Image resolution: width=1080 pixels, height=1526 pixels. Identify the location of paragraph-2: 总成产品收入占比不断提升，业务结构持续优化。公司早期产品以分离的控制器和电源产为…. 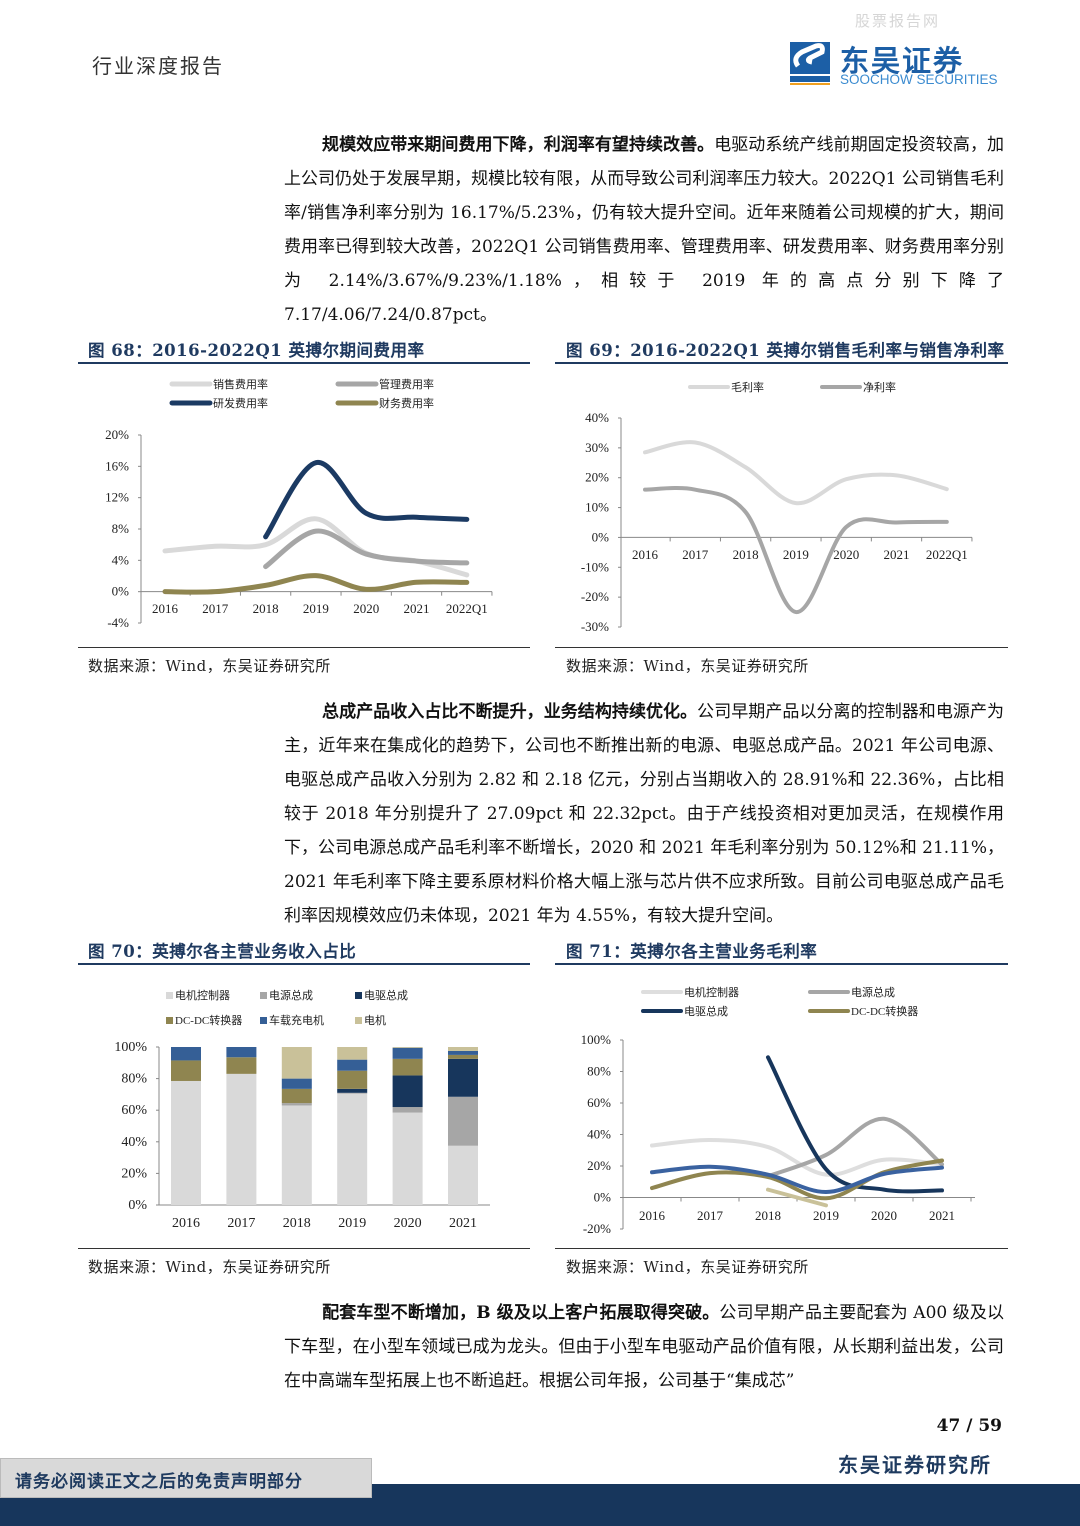
(644, 814).